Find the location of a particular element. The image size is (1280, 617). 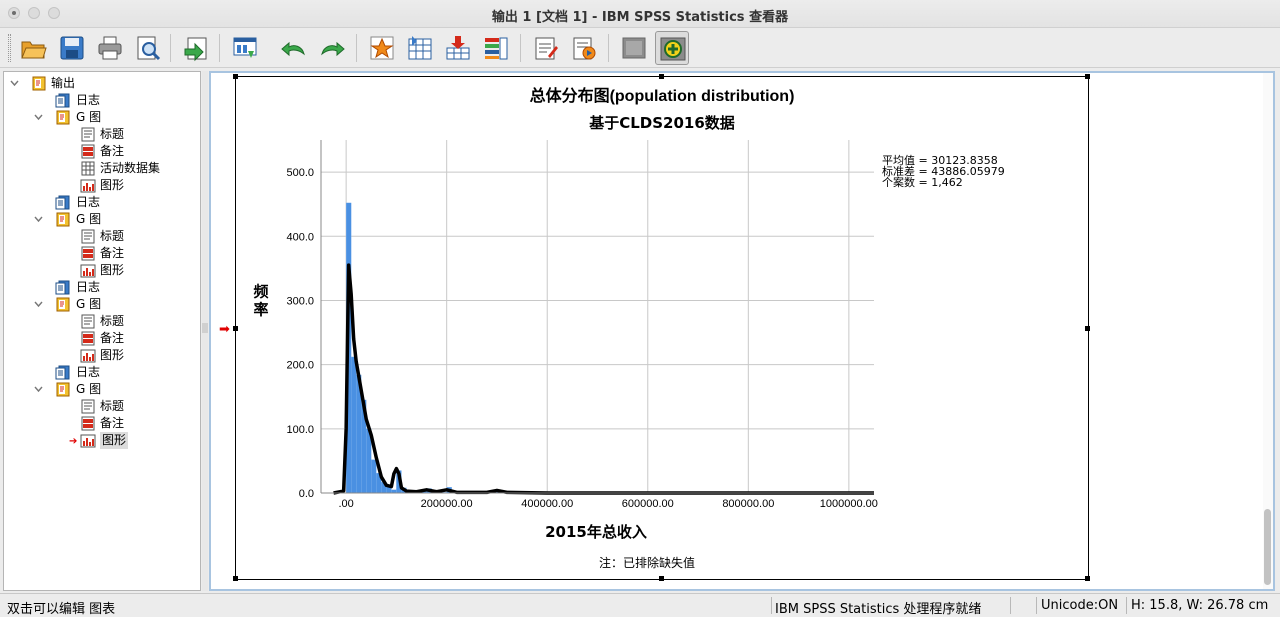

goto-variable-button is located at coordinates (458, 48).